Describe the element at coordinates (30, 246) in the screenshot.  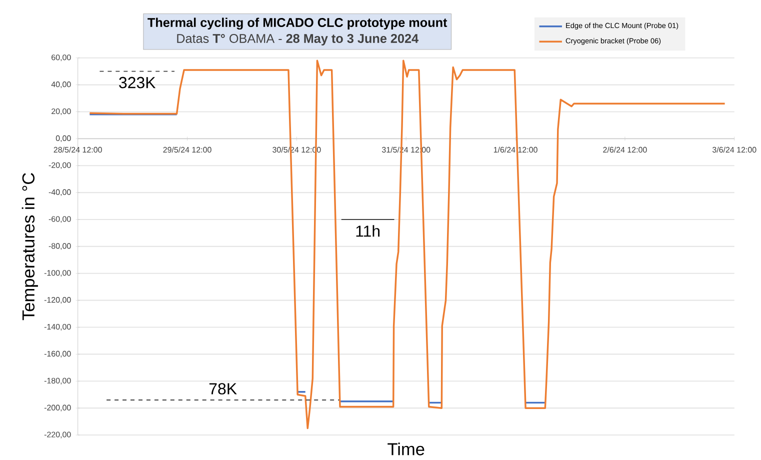
I see `y-axis-title: Temperatures in °C` at that location.